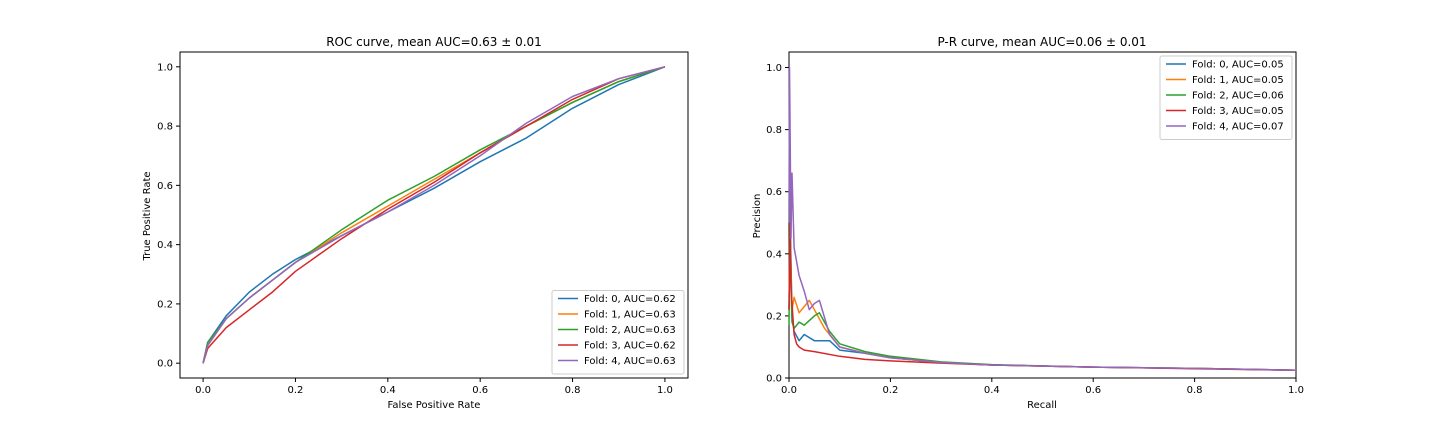  I want to click on roc-x-tick-label: 0.4, so click(388, 390).